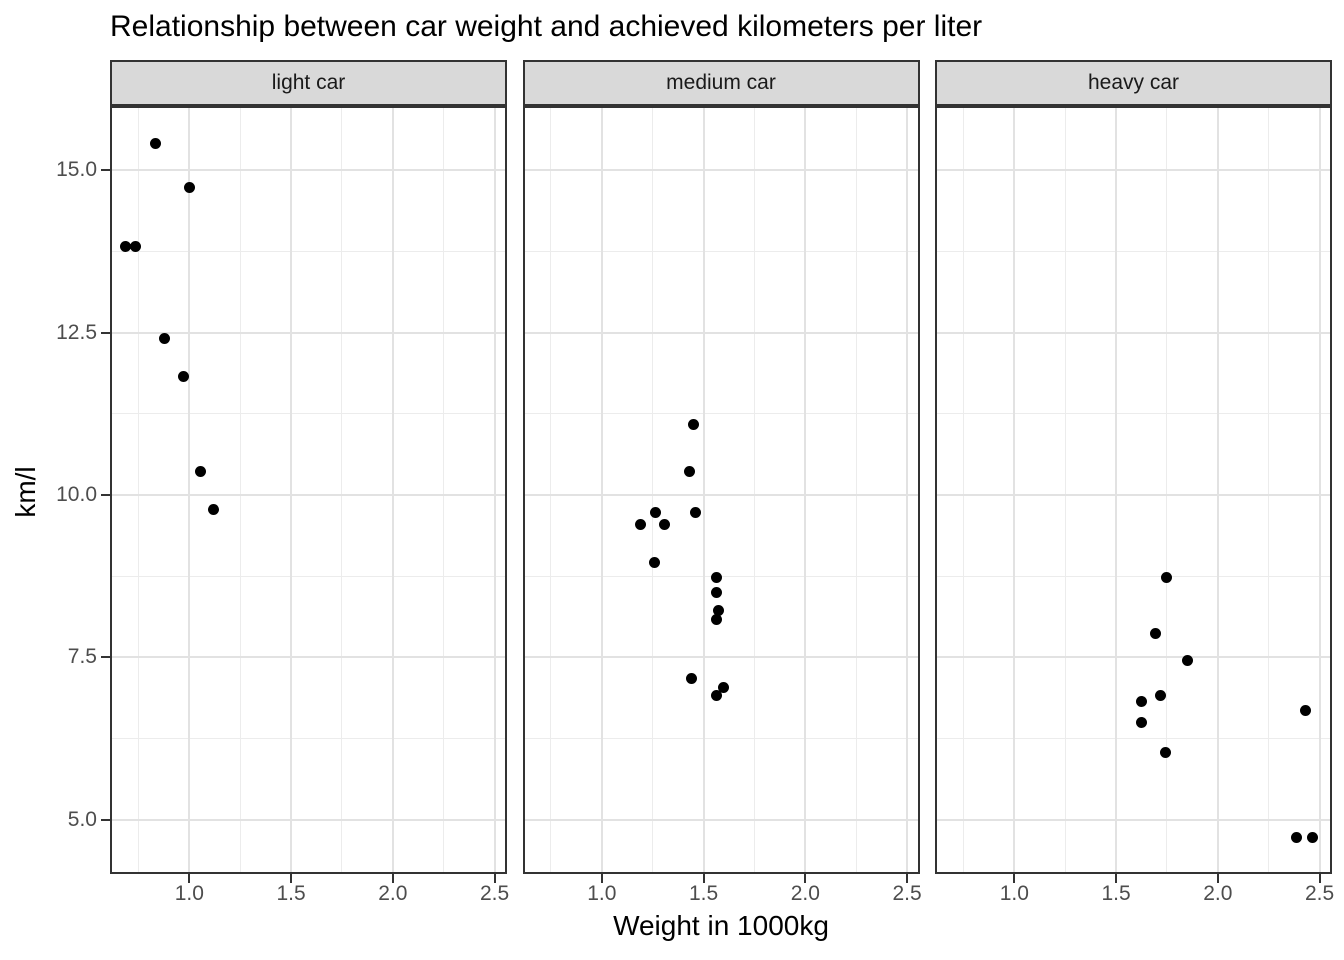  I want to click on facet-strip-label: light car, so click(308, 82).